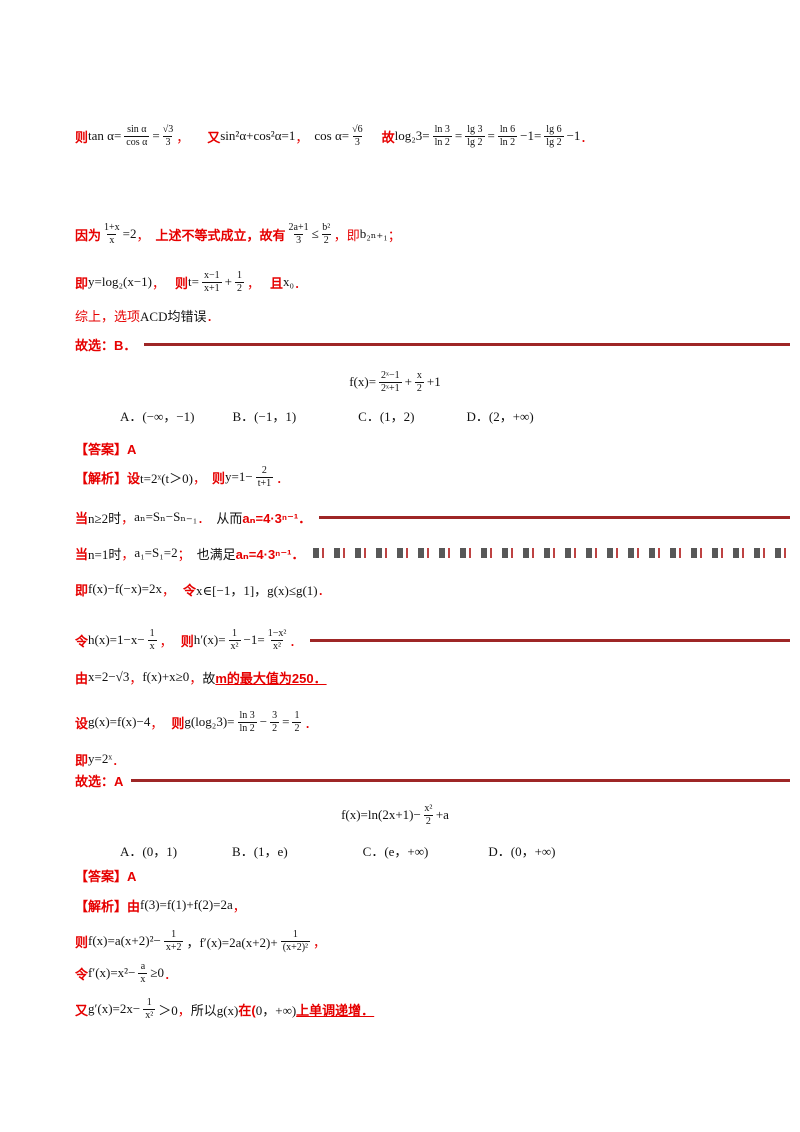 The width and height of the screenshot is (800, 1132). Describe the element at coordinates (275, 715) in the screenshot. I see `fraction-numerator: 3` at that location.